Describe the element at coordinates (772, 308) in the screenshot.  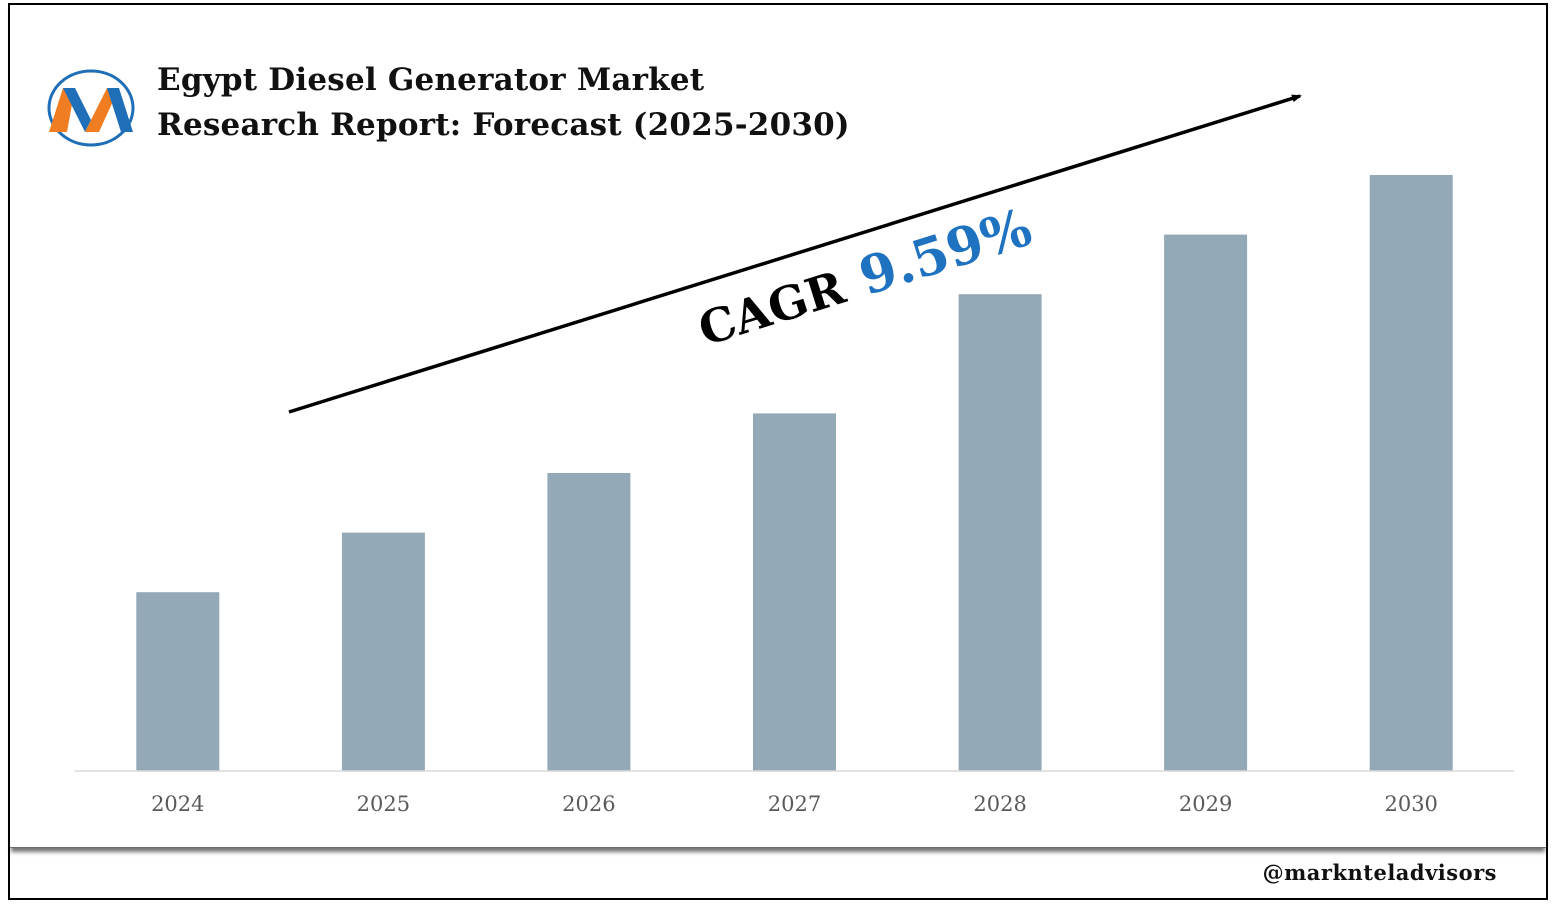
I see `cagr-label: CAGR` at that location.